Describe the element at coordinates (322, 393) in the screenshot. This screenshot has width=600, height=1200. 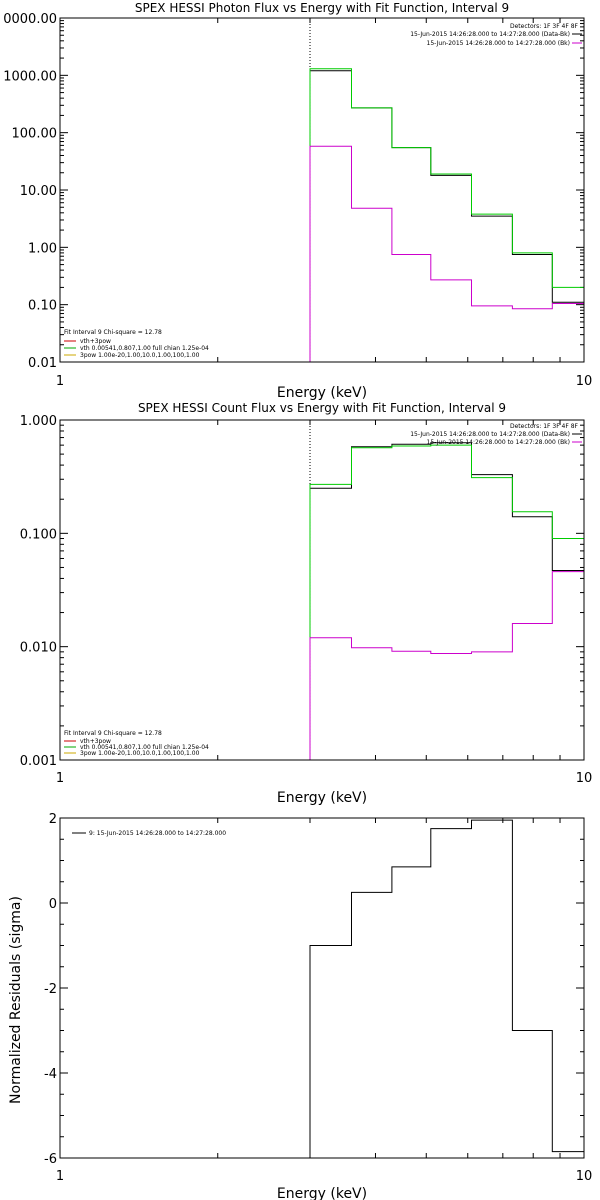
I see `photon-flux-xlabel: Energy (keV)` at that location.